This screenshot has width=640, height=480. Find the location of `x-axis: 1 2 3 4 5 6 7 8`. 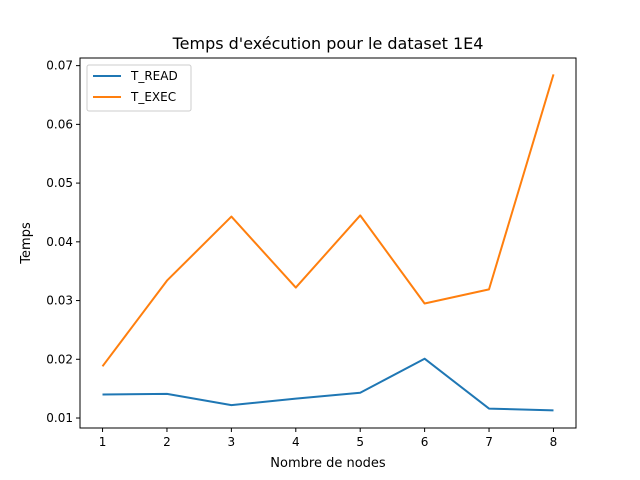

x-axis: 1 2 3 4 5 6 7 8 is located at coordinates (328, 438).